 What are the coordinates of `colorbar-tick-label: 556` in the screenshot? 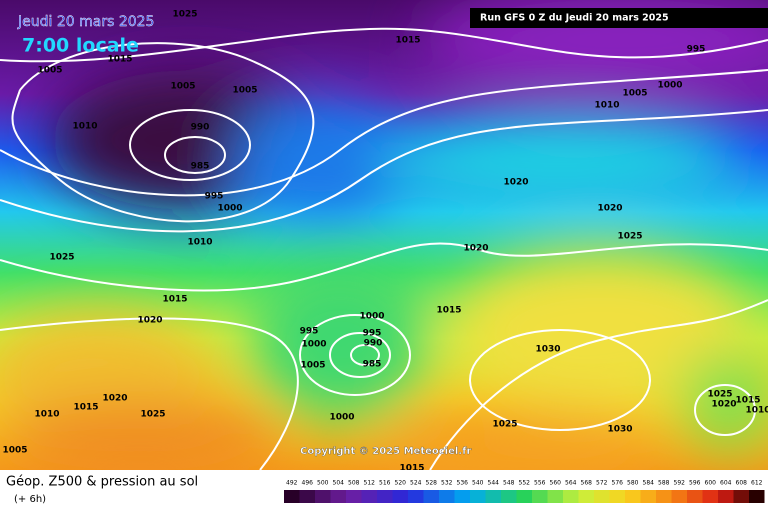 It's located at (540, 483).